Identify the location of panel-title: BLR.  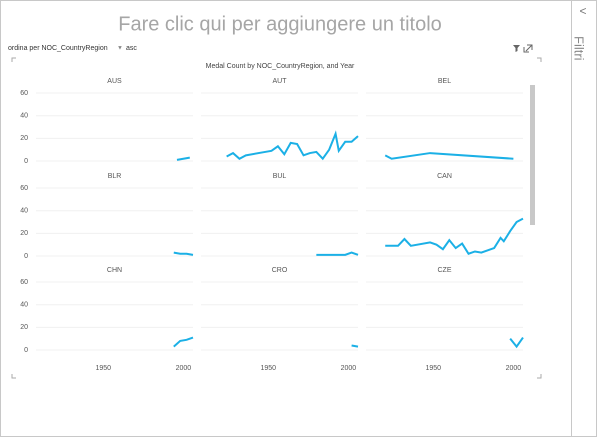
(115, 176).